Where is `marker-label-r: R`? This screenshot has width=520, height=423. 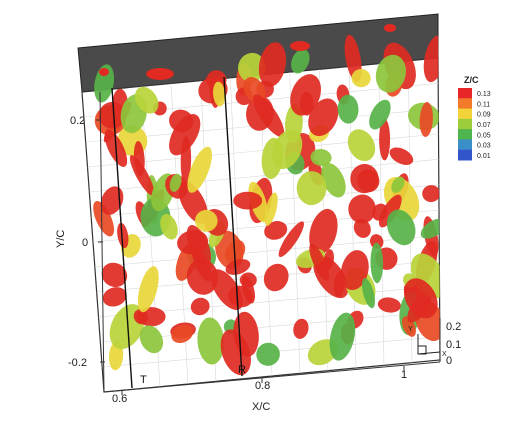 marker-label-r: R is located at coordinates (242, 370).